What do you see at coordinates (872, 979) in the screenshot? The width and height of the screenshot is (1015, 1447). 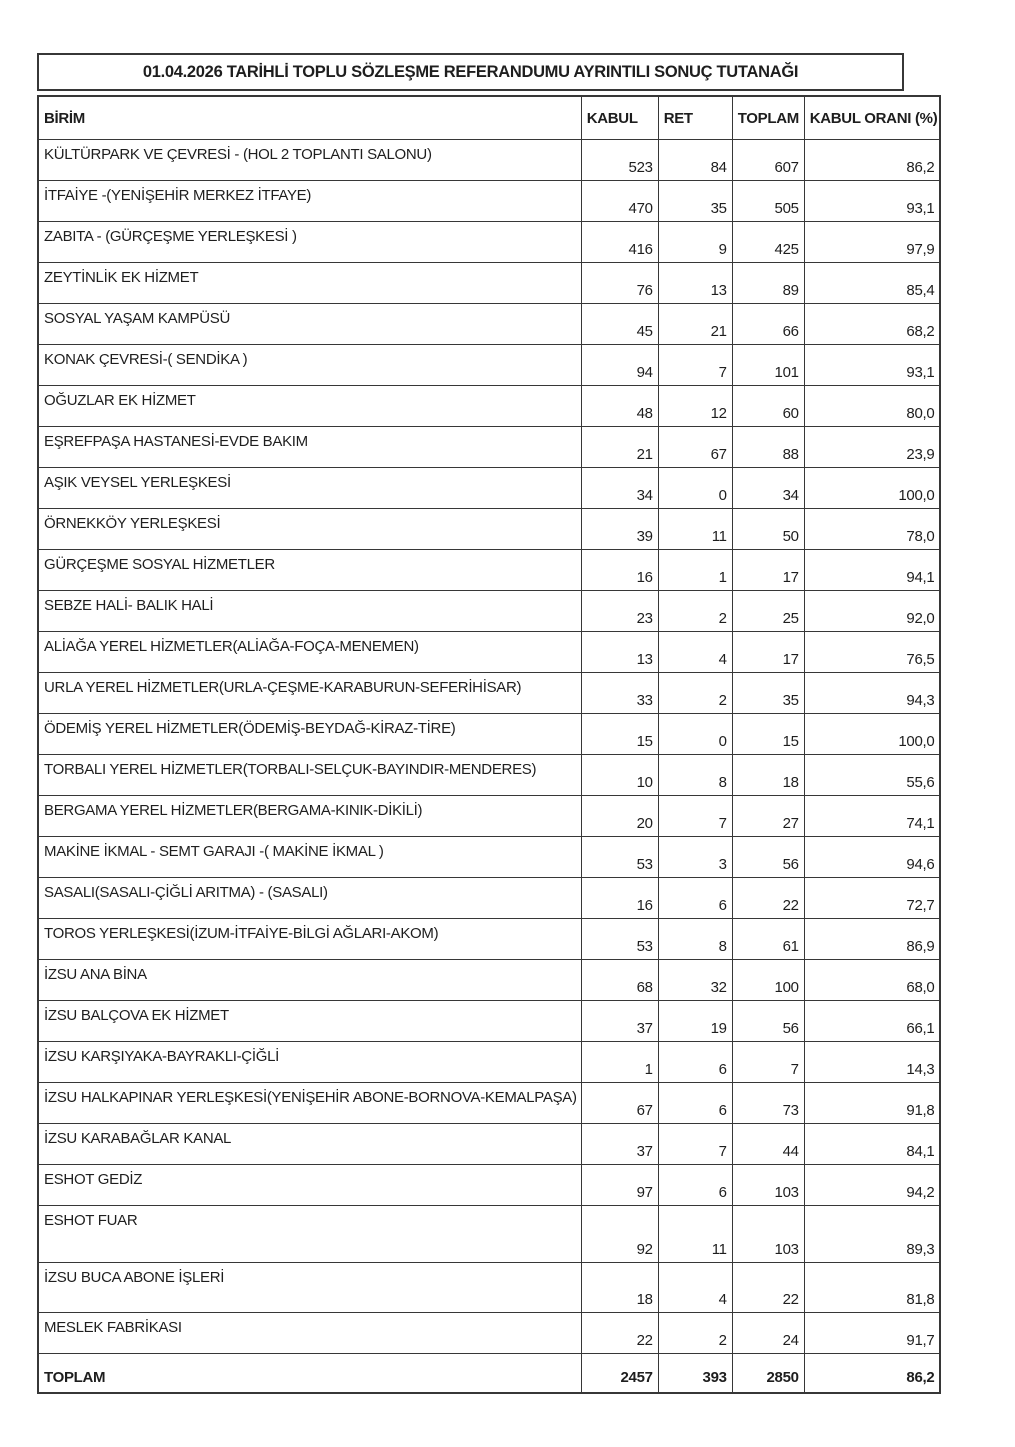 I see `oran-cell: 68,0` at bounding box center [872, 979].